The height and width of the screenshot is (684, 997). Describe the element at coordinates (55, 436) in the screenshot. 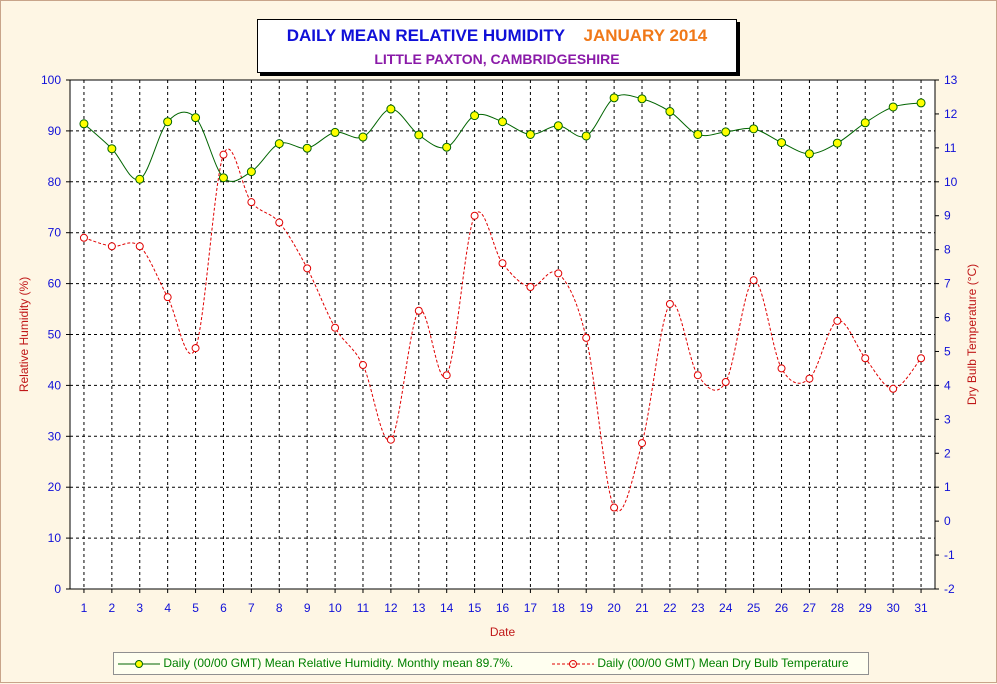

I see `left-axis-tick-label: 30` at that location.